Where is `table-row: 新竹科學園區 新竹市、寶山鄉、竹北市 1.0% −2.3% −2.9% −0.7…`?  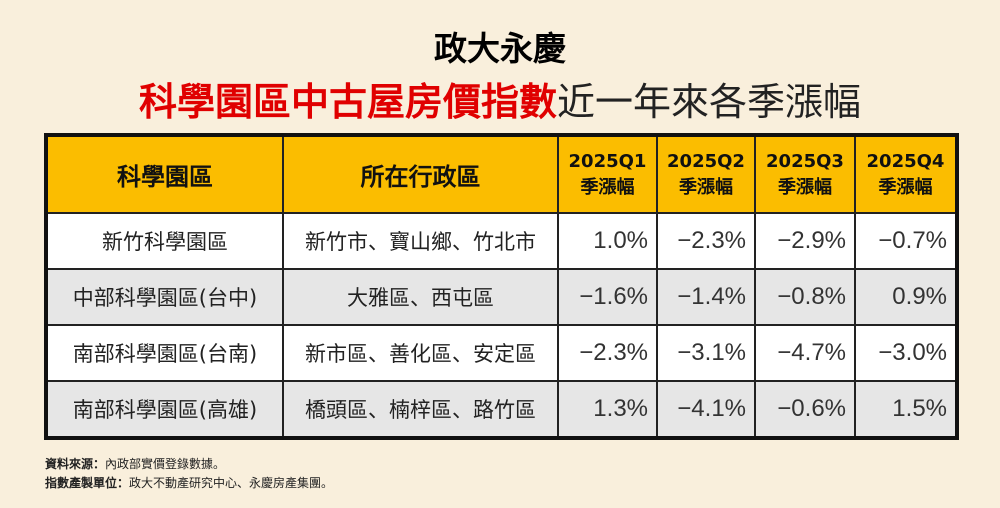
table-row: 新竹科學園區 新竹市、寶山鄉、竹北市 1.0% −2.3% −2.9% −0.7… is located at coordinates (501, 241).